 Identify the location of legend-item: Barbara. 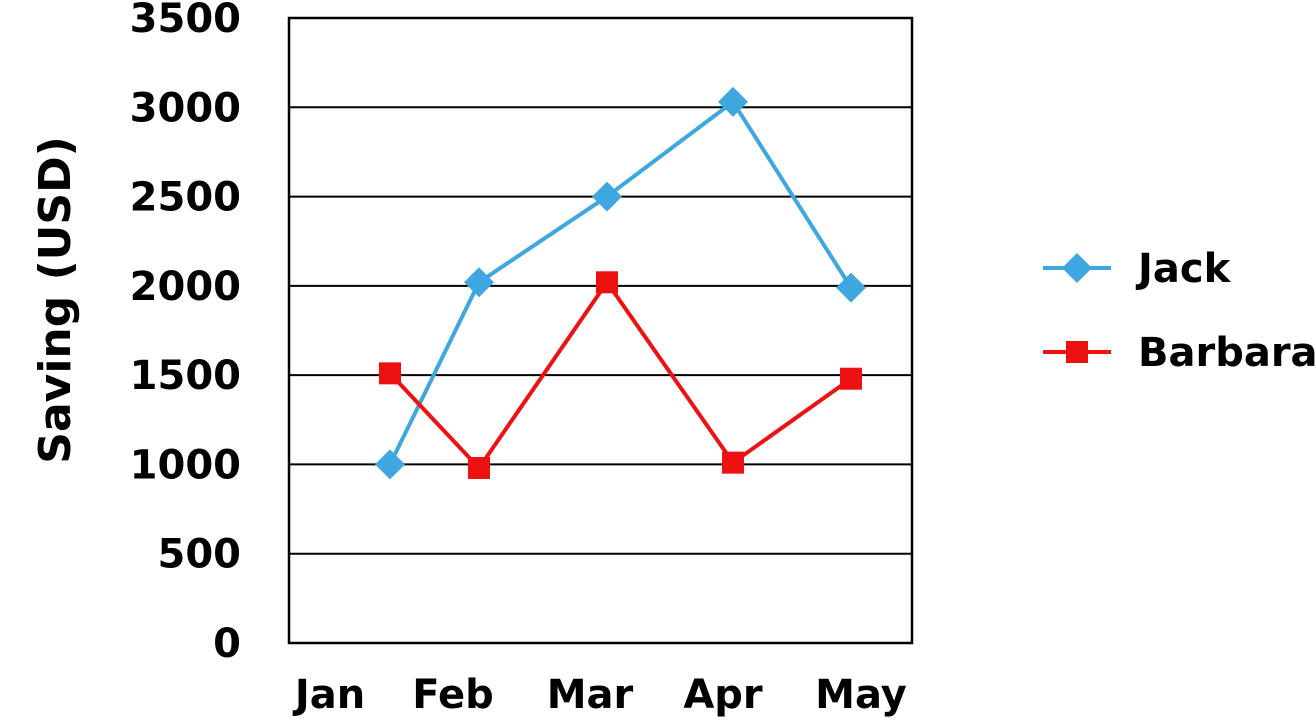
(1179, 353).